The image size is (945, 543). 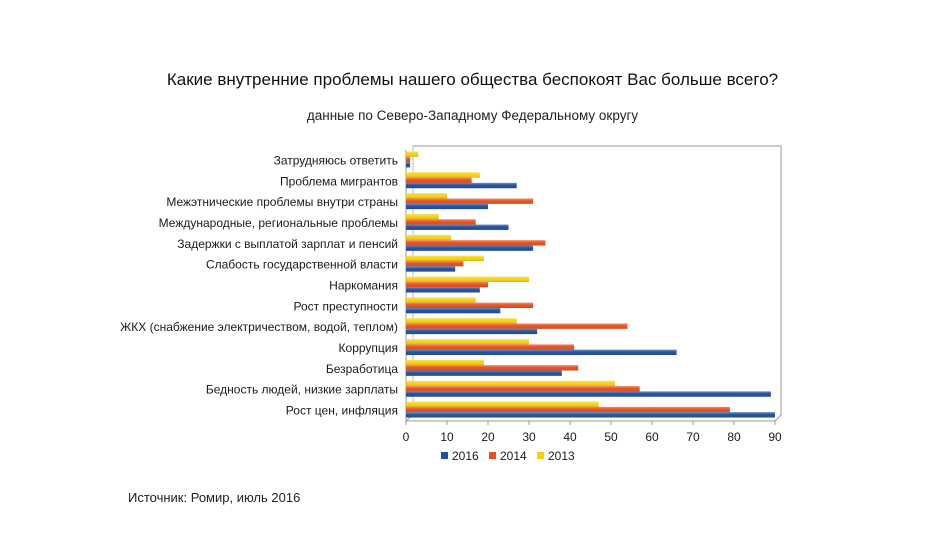 I want to click on category-label: Коррупция, so click(x=368, y=348).